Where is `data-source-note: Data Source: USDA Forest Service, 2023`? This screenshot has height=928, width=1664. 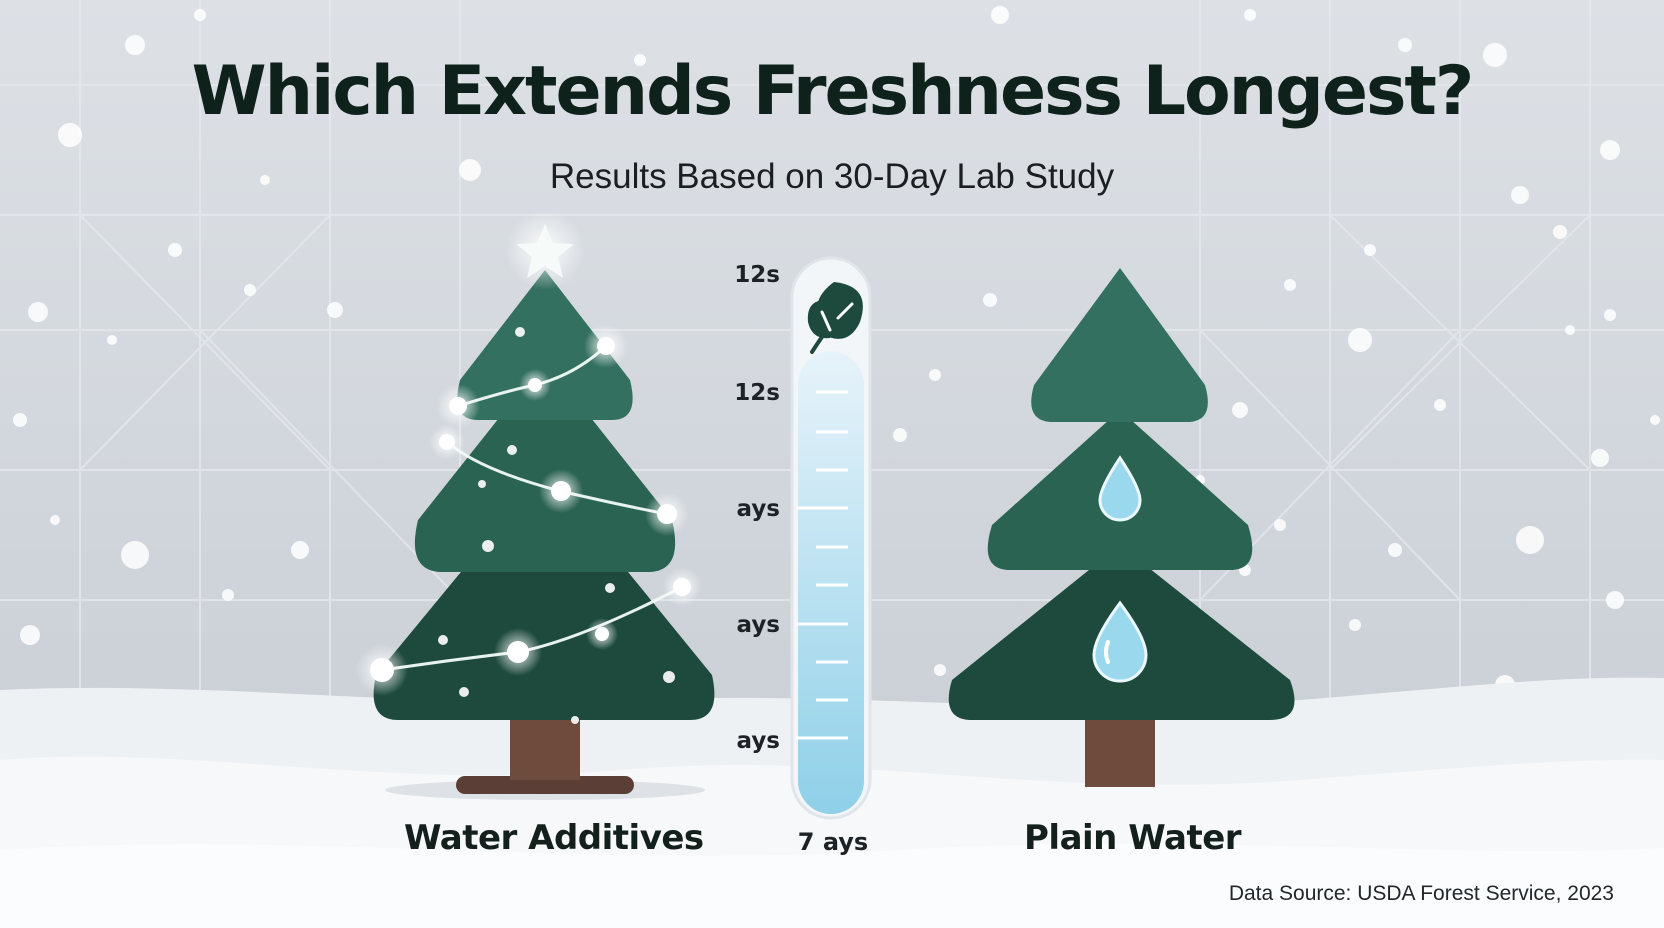 data-source-note: Data Source: USDA Forest Service, 2023 is located at coordinates (1421, 893).